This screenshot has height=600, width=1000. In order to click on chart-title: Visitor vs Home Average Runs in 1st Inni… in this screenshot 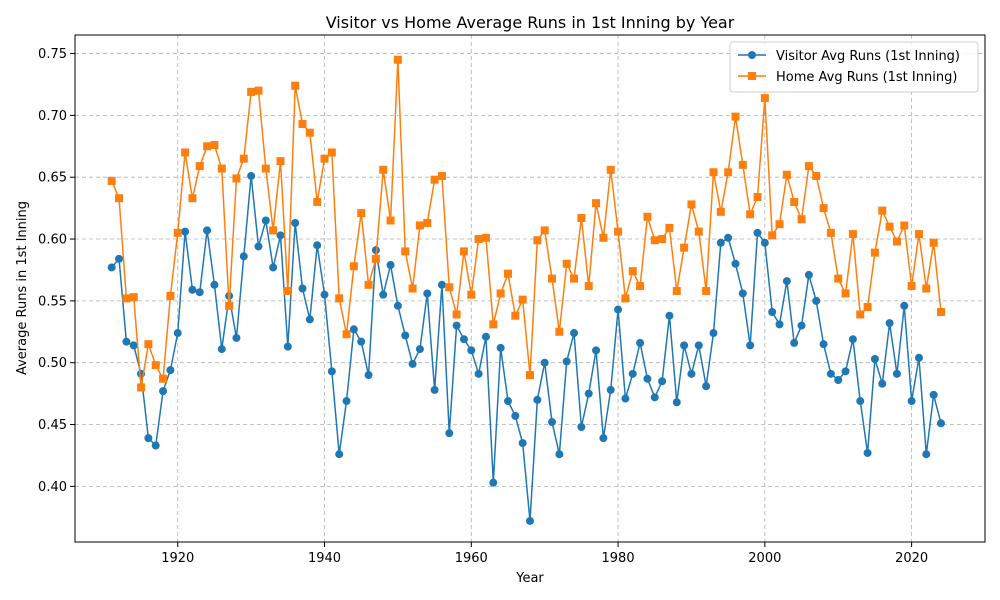, I will do `click(530, 22)`.